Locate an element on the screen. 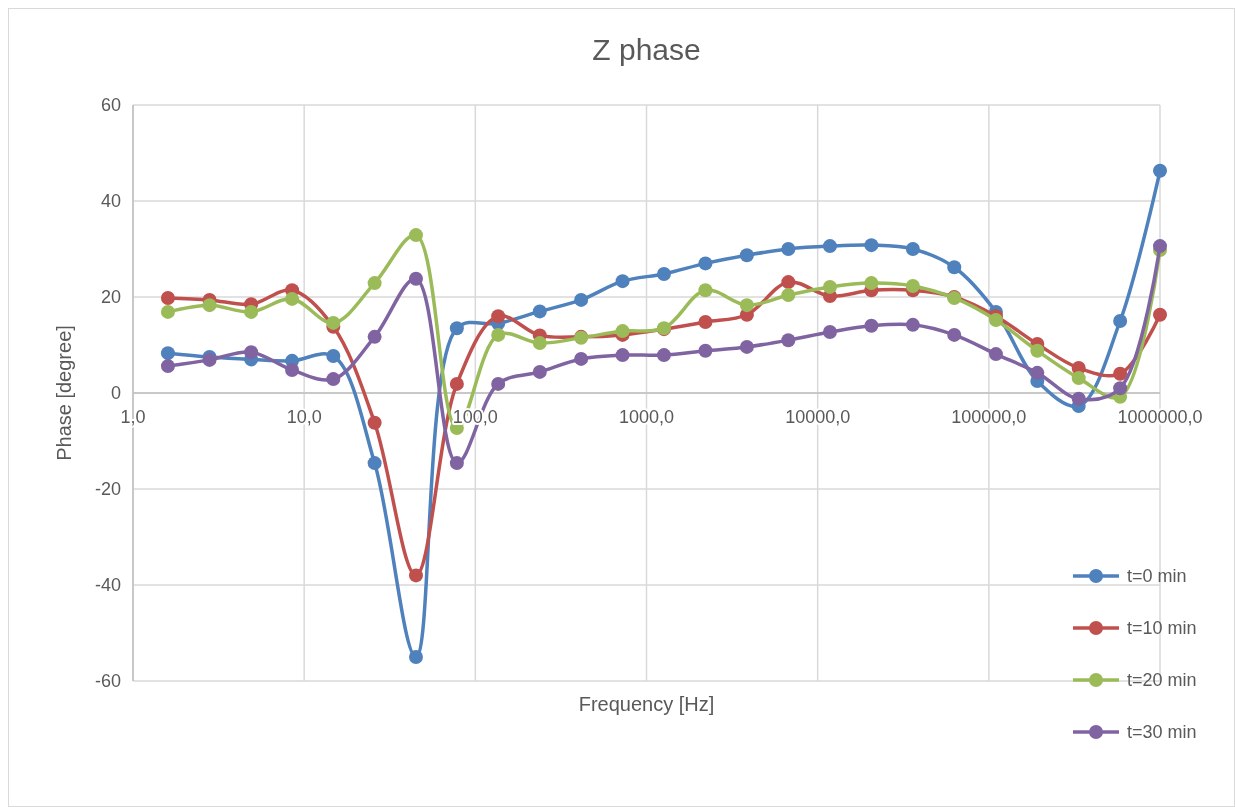  y-tick-label: -40 is located at coordinates (107, 585).